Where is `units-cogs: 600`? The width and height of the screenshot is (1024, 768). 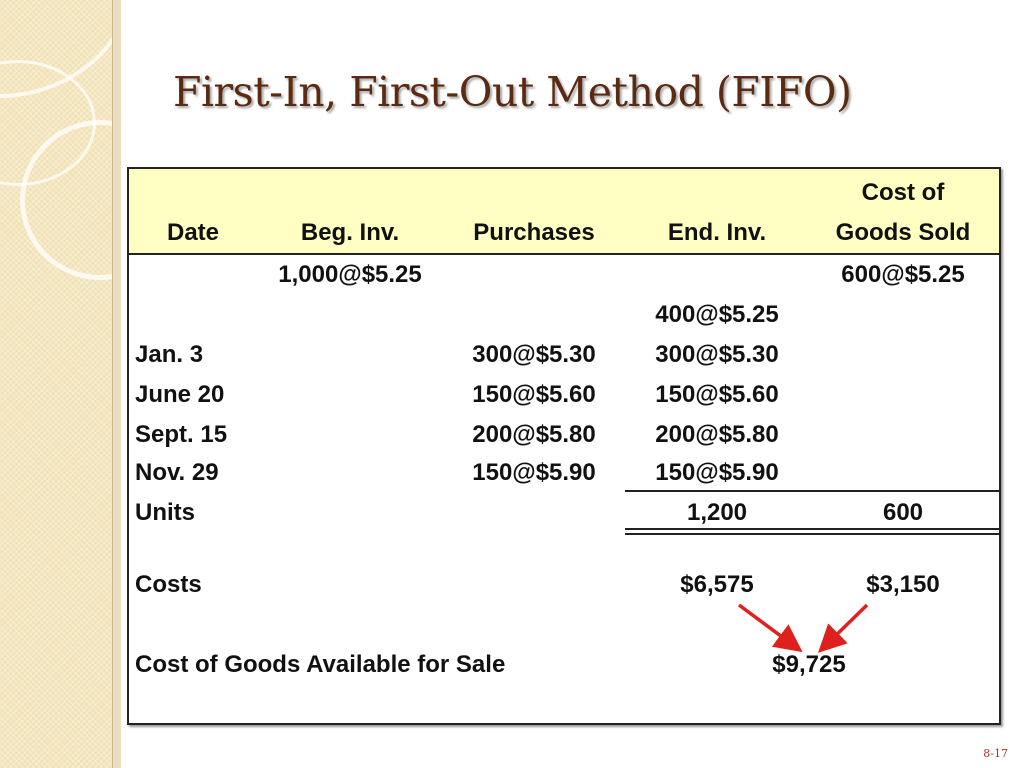
units-cogs: 600 is located at coordinates (903, 512).